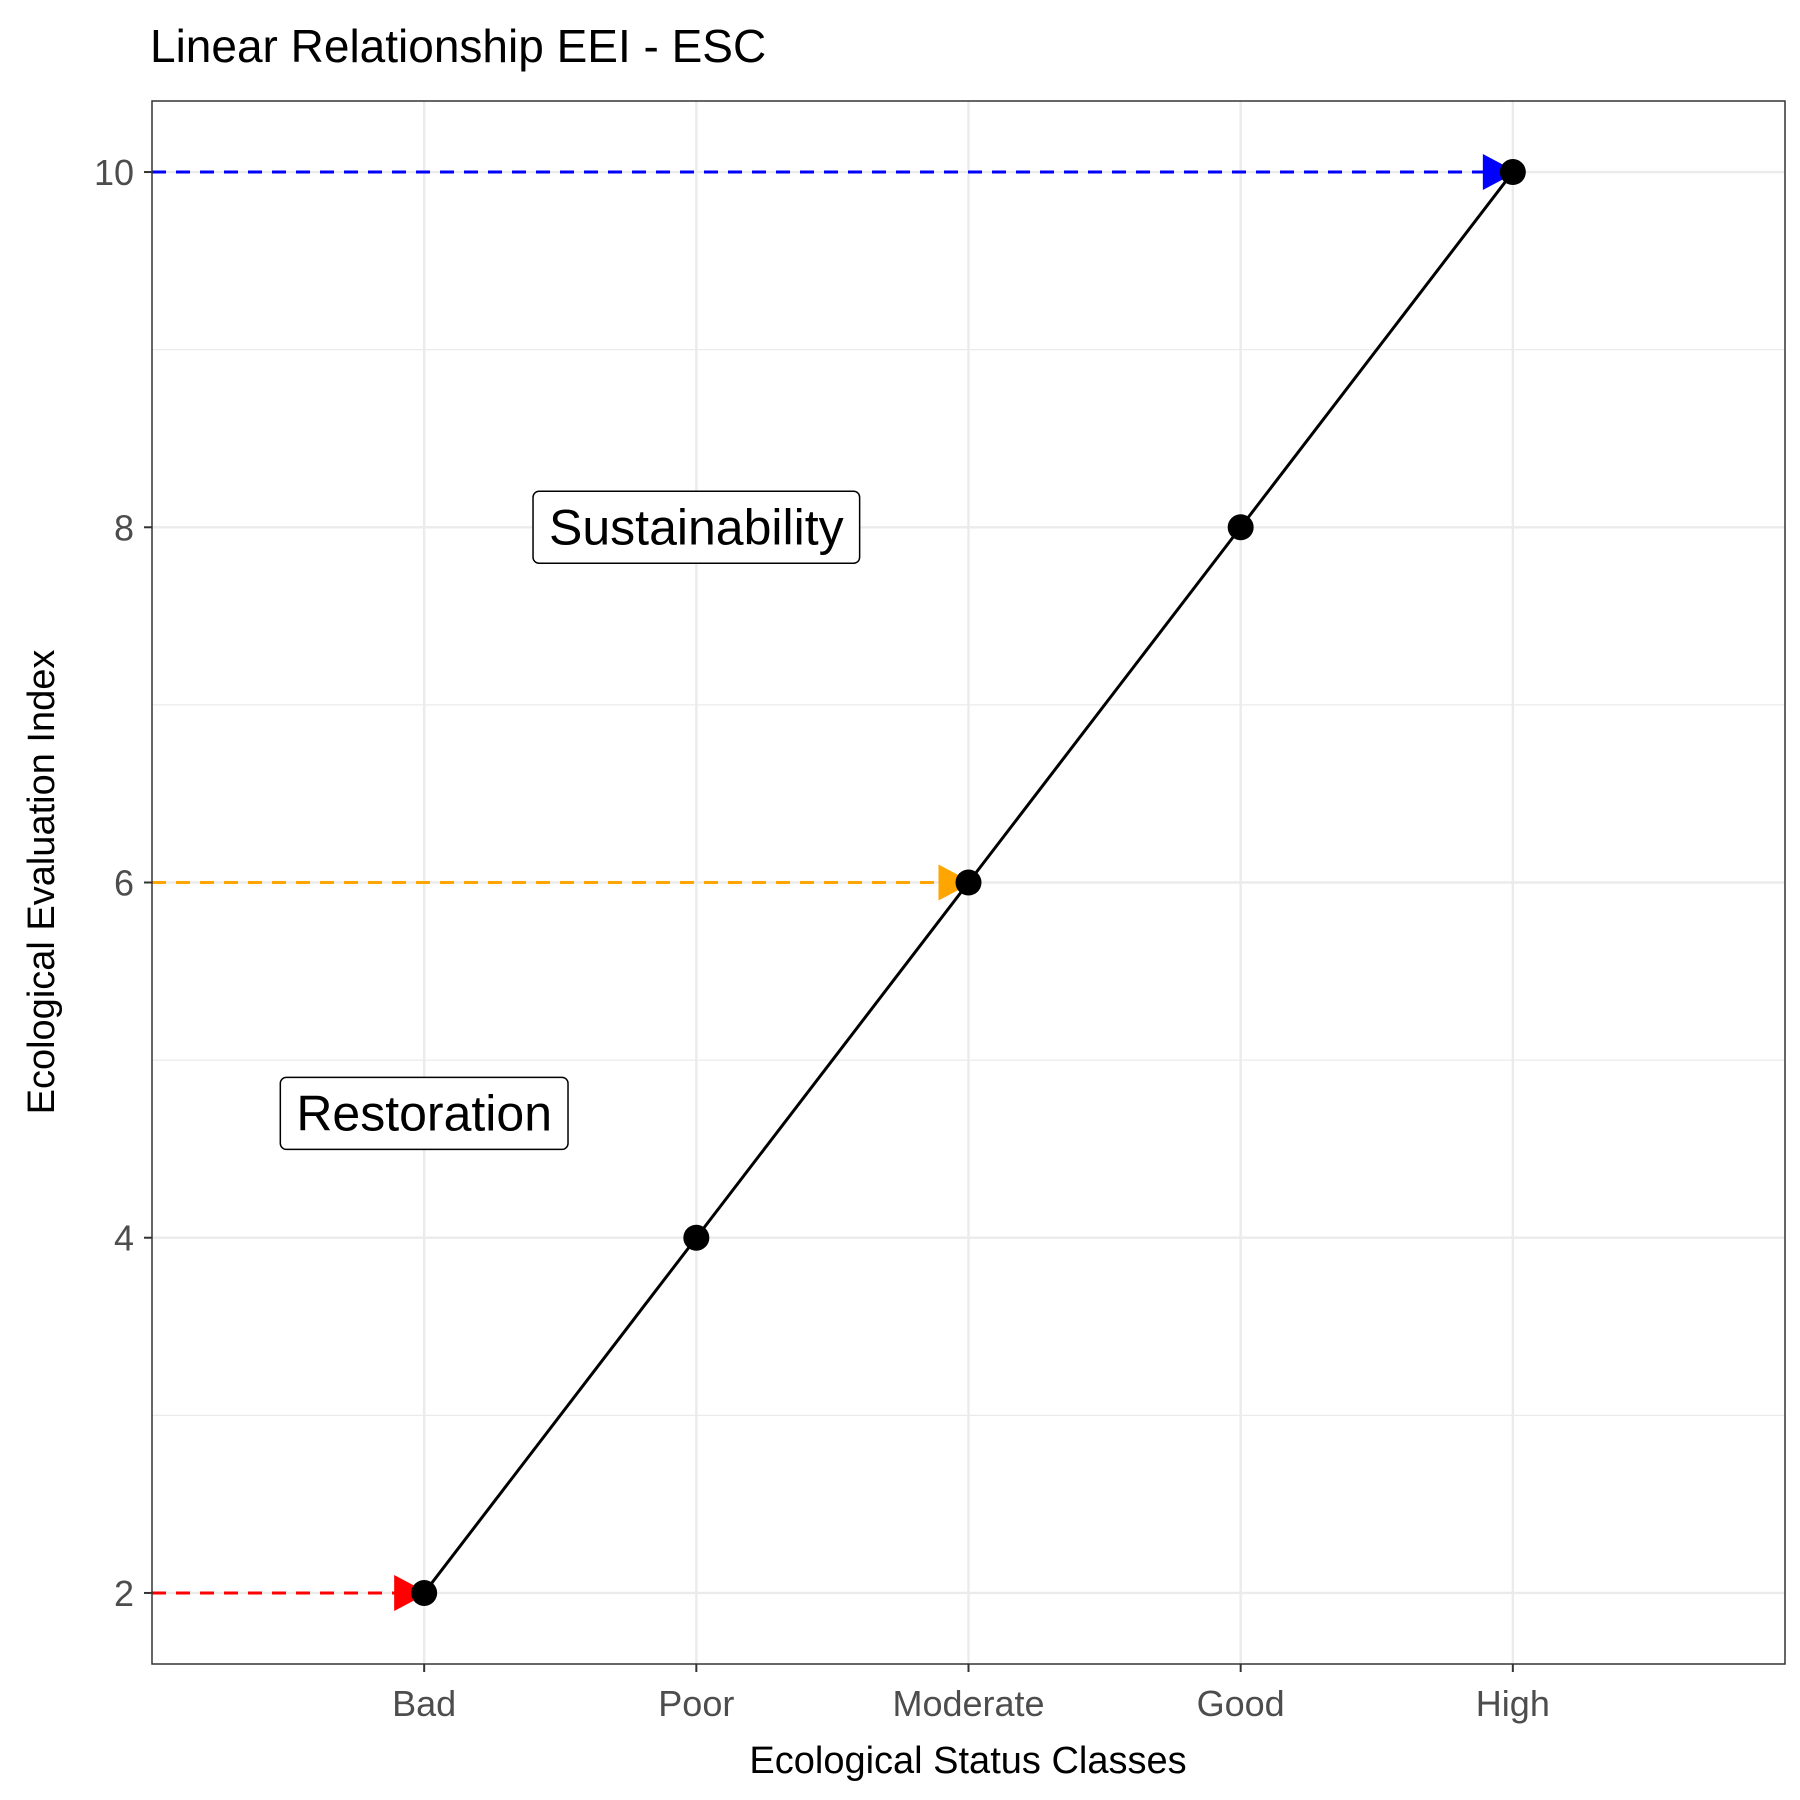 The image size is (1800, 1800). What do you see at coordinates (967, 1761) in the screenshot?
I see `x-axis-title: Ecological Status Classes` at bounding box center [967, 1761].